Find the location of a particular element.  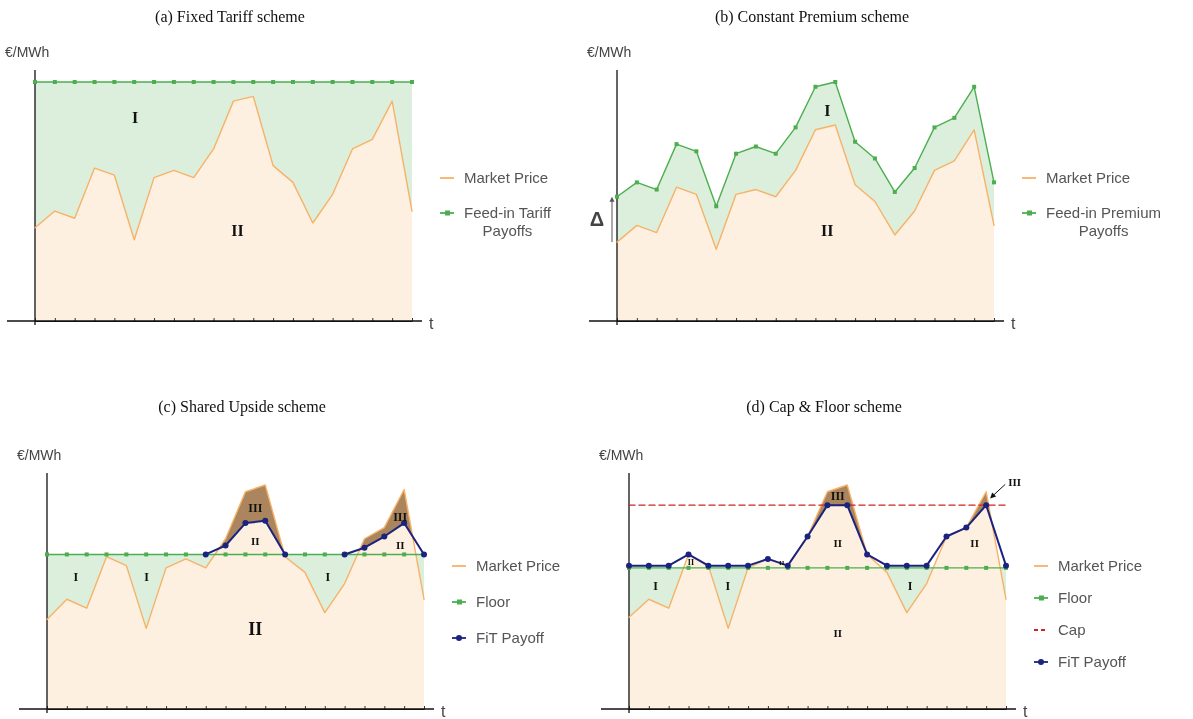

chart-title: (c) Shared Upside scheme is located at coordinates (242, 407).